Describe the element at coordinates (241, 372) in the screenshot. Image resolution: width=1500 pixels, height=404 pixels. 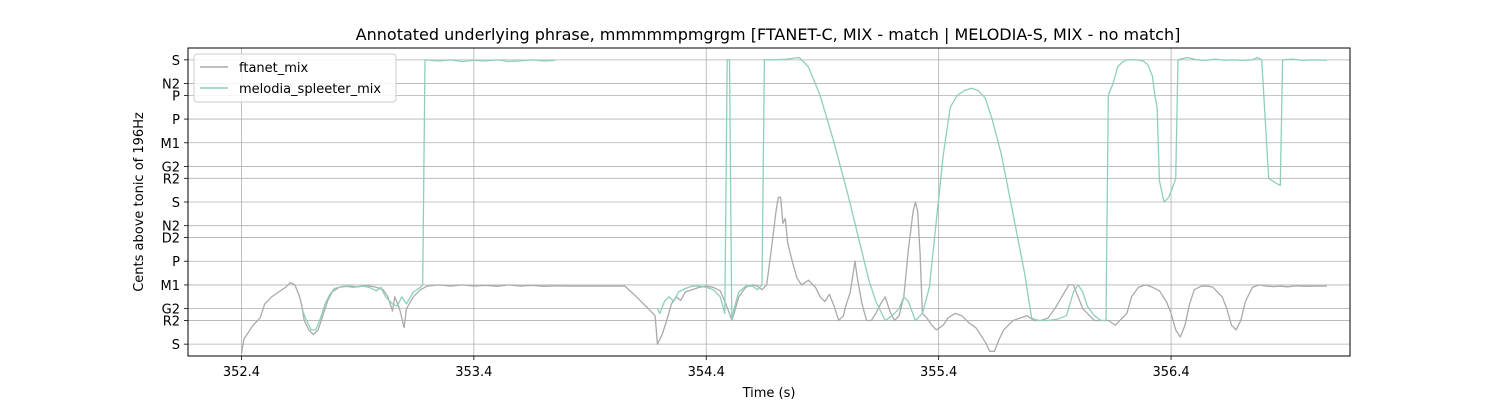
I see `x-tick-label: 352.4` at that location.